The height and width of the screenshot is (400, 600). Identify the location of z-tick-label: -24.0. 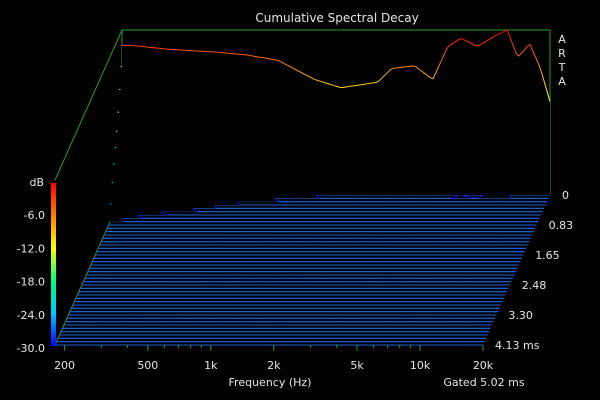
(31, 315).